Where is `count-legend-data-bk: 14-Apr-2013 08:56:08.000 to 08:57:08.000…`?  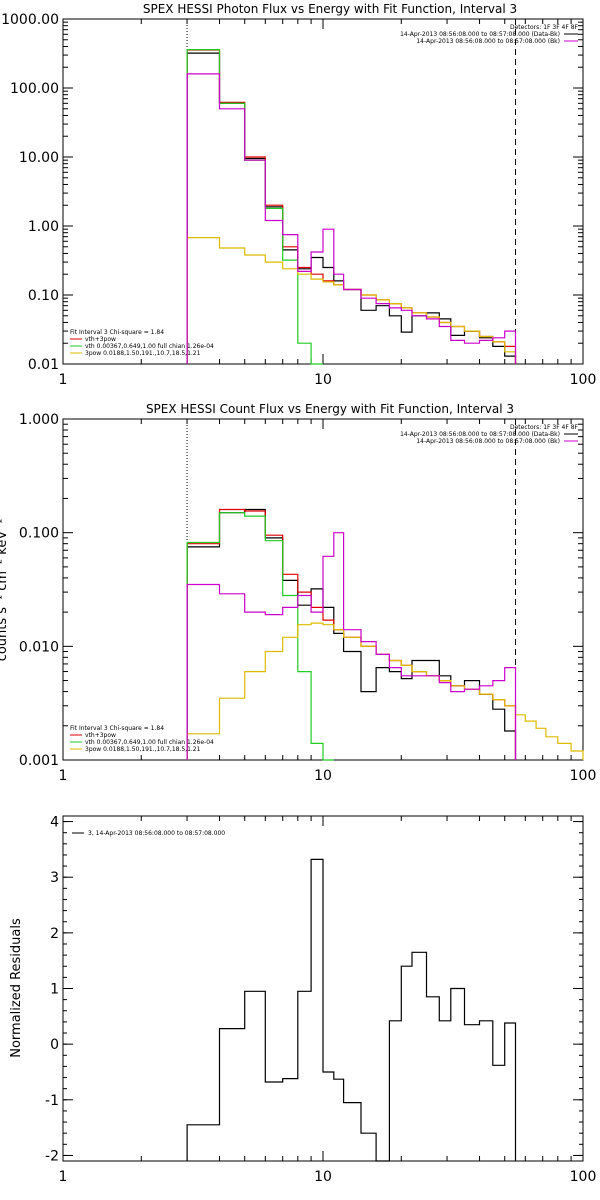 count-legend-data-bk: 14-Apr-2013 08:56:08.000 to 08:57:08.000… is located at coordinates (480, 434).